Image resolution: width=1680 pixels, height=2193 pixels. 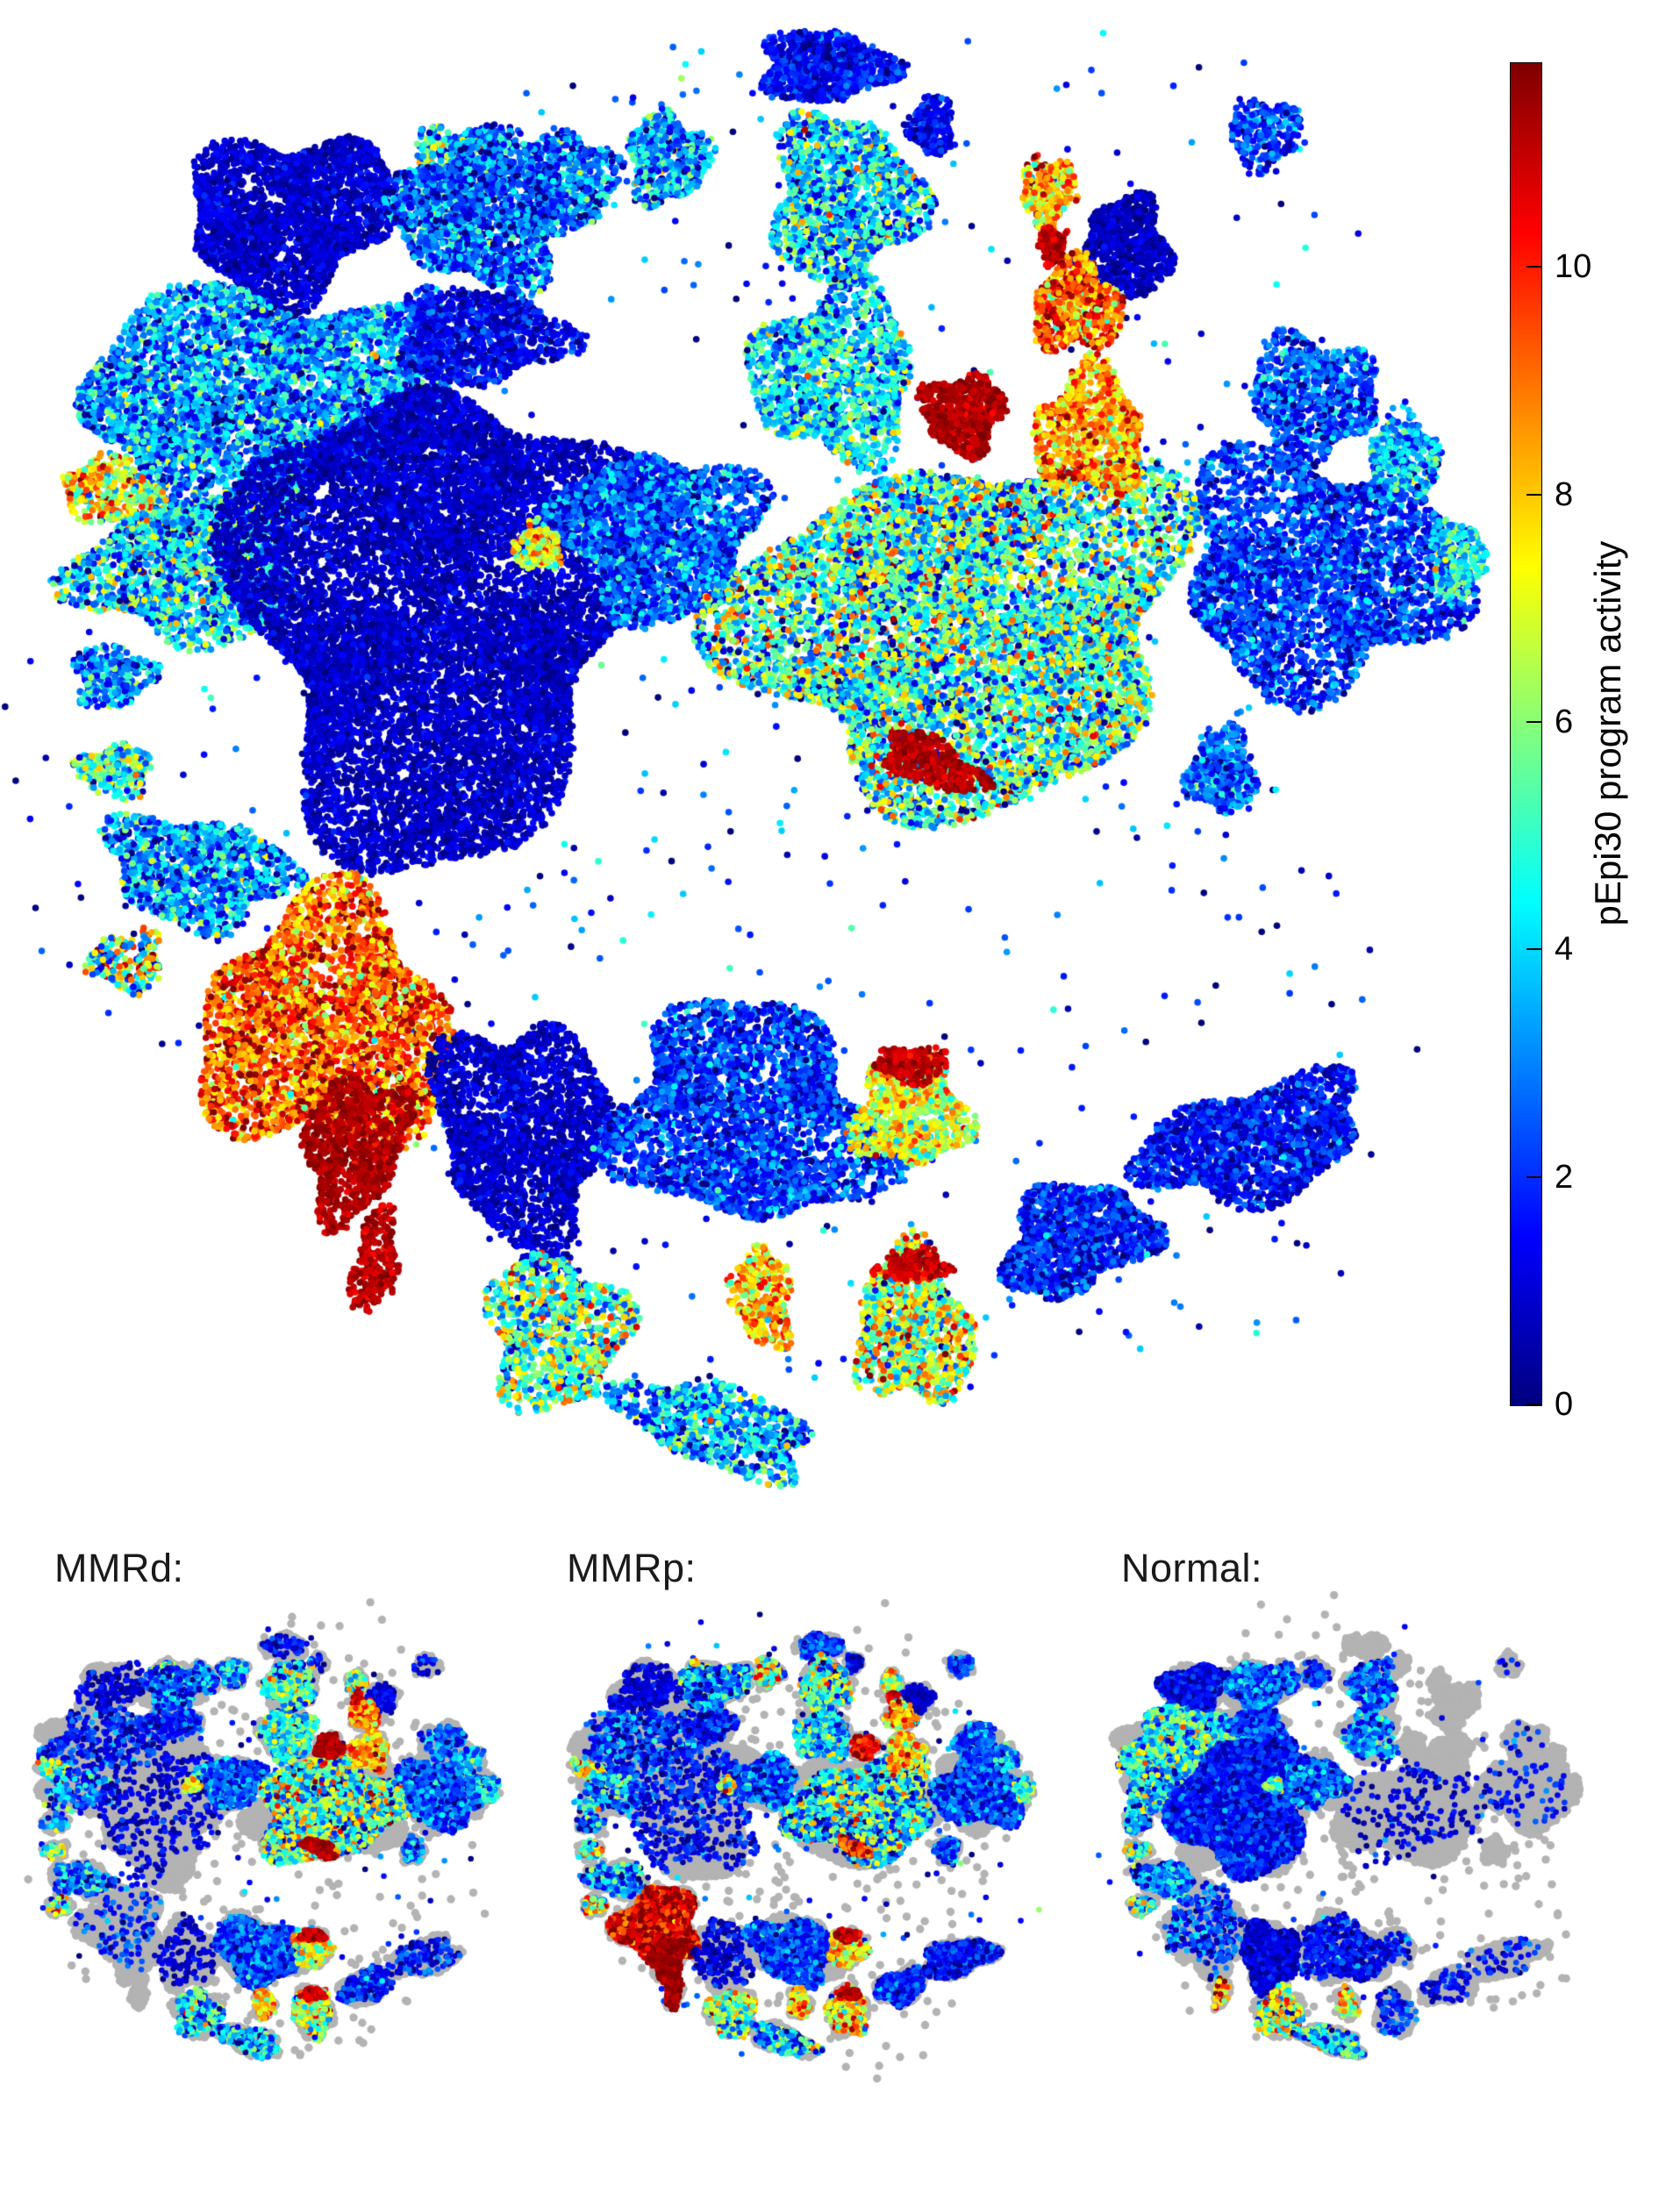 I want to click on colorbar-label: pEpi30 program activity, so click(x=1607, y=733).